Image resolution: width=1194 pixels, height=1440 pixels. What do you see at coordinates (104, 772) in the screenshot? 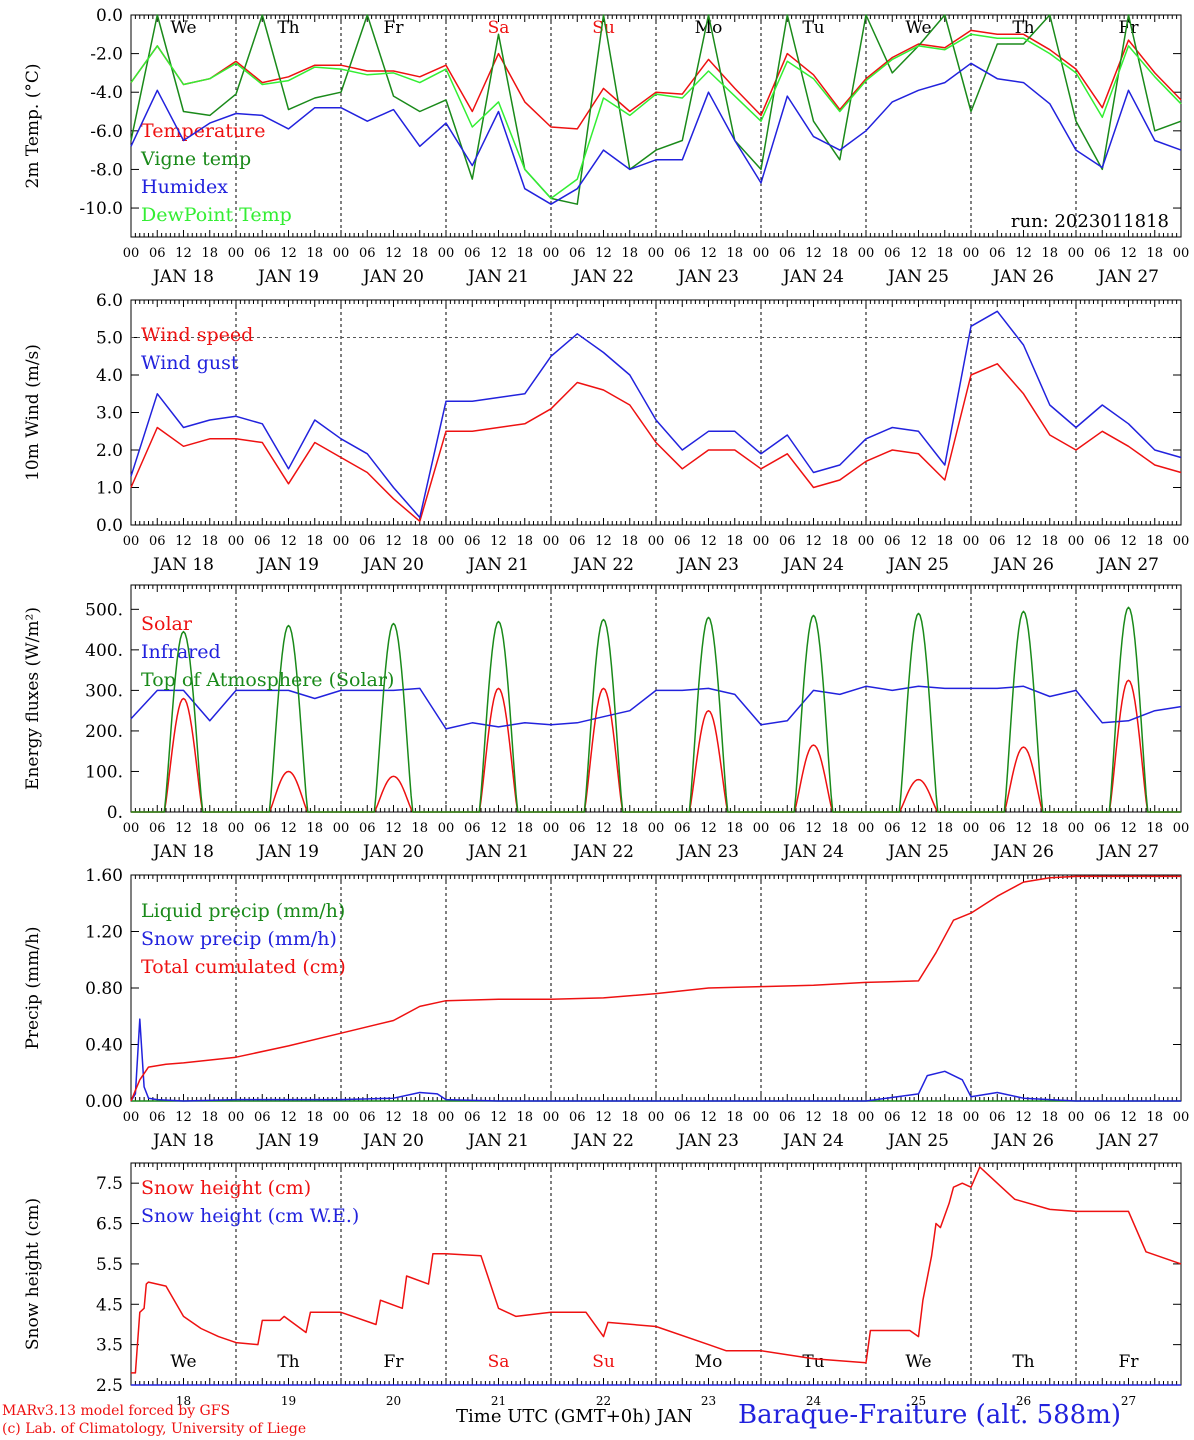
I see `y-tick-label: 100.` at bounding box center [104, 772].